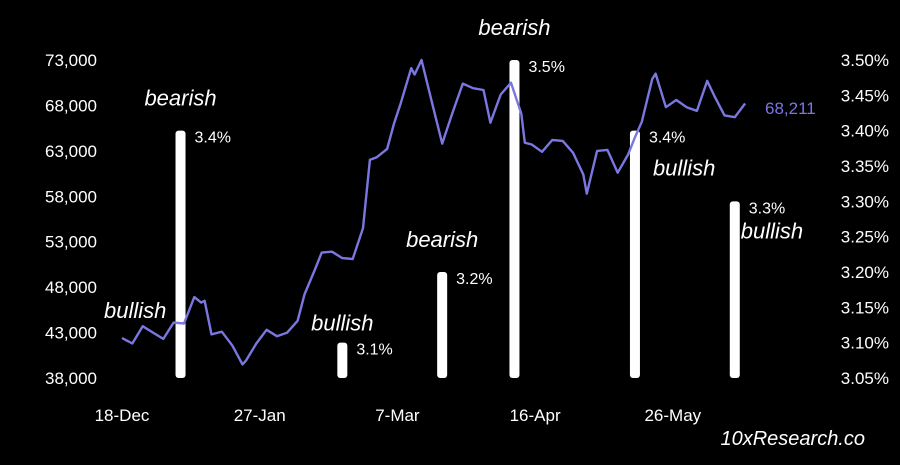 This screenshot has height=465, width=900. Describe the element at coordinates (672, 415) in the screenshot. I see `x-tick-label: 26-May` at that location.